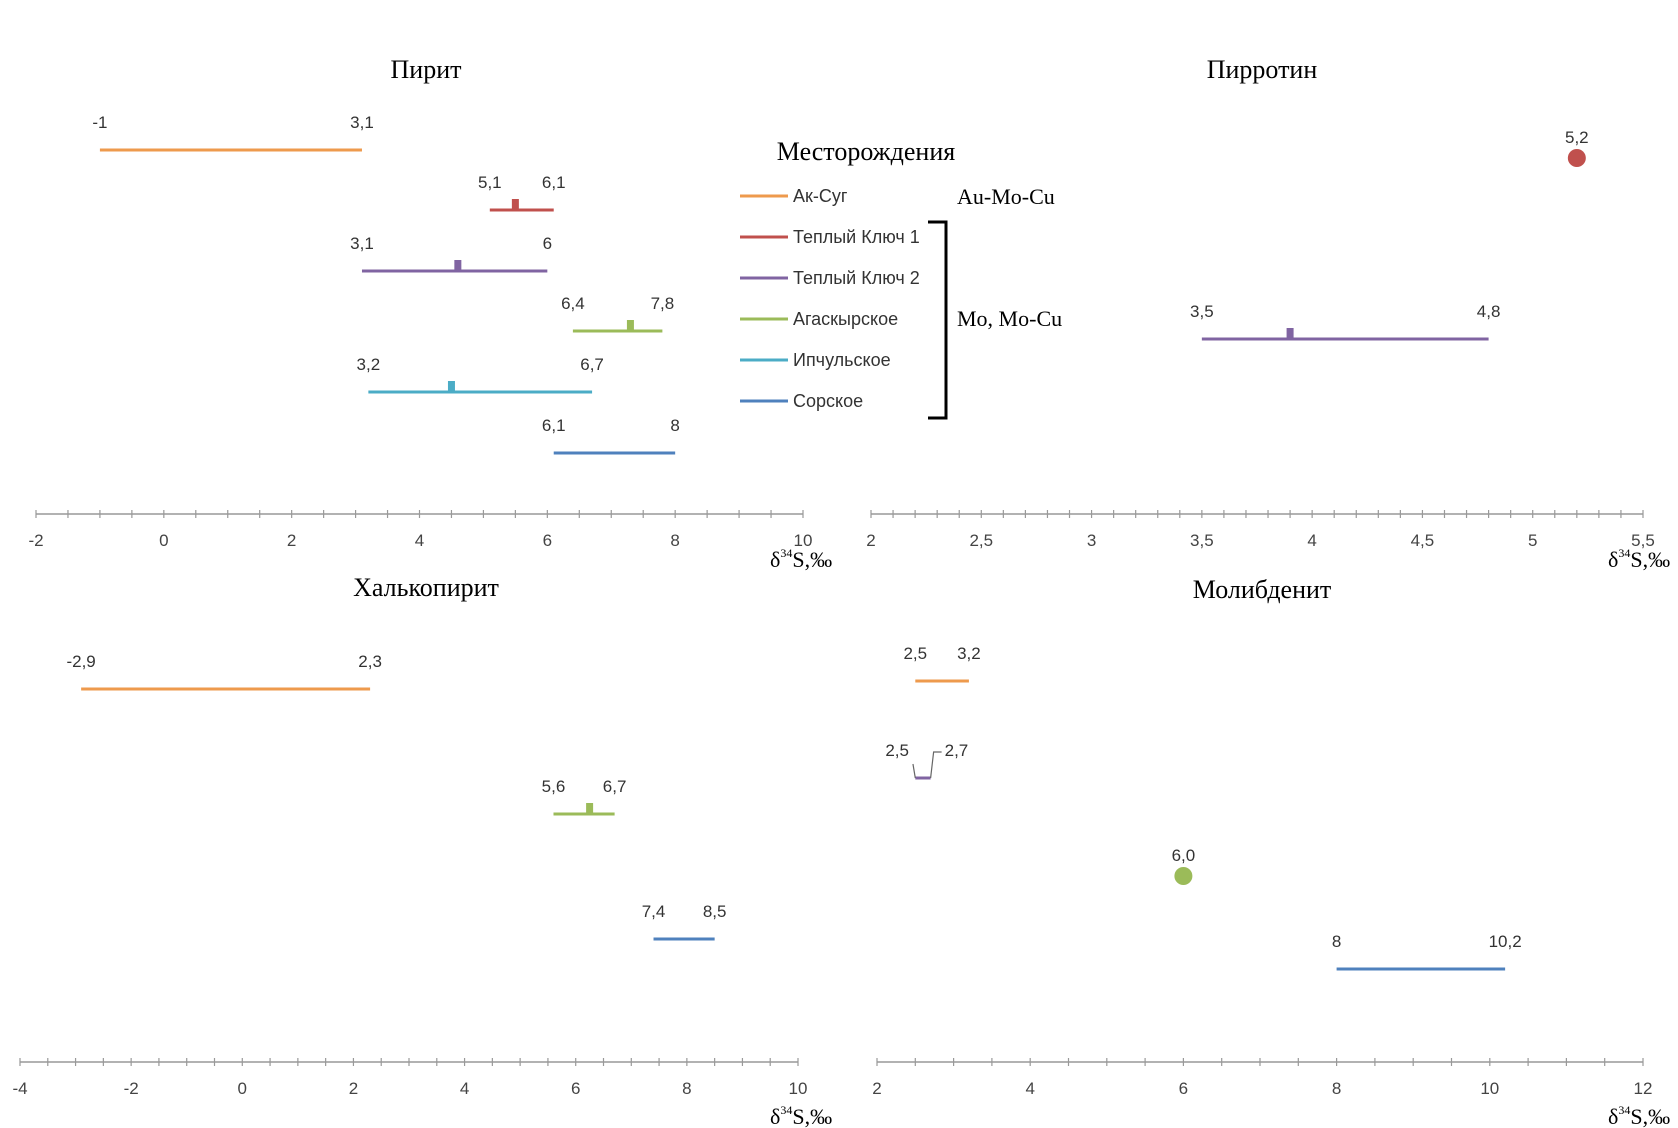 The height and width of the screenshot is (1128, 1678). I want to click on x-tick-label: 4,5, so click(1423, 540).